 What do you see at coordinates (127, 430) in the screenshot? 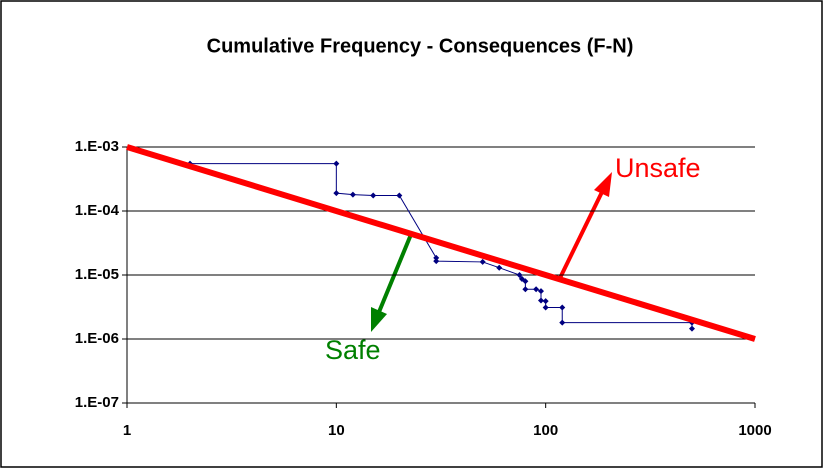
I see `x-tick-label: 1` at bounding box center [127, 430].